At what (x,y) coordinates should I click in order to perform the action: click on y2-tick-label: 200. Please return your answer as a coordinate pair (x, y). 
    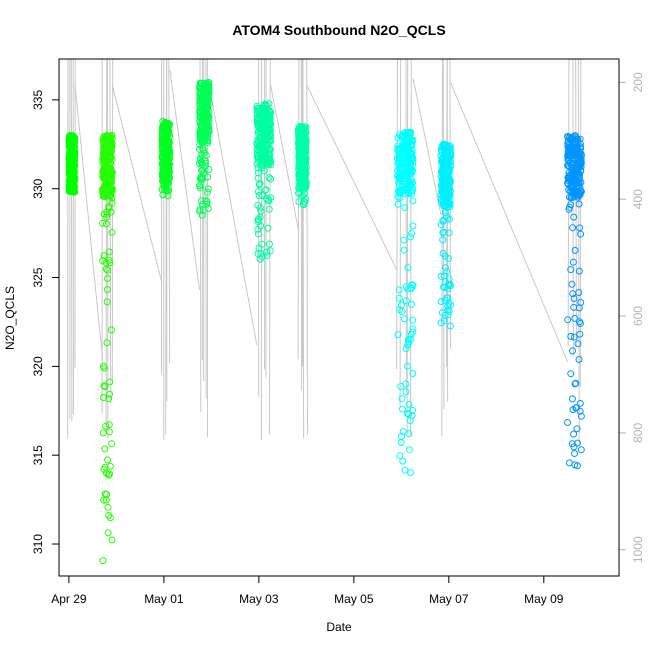
    Looking at the image, I should click on (638, 82).